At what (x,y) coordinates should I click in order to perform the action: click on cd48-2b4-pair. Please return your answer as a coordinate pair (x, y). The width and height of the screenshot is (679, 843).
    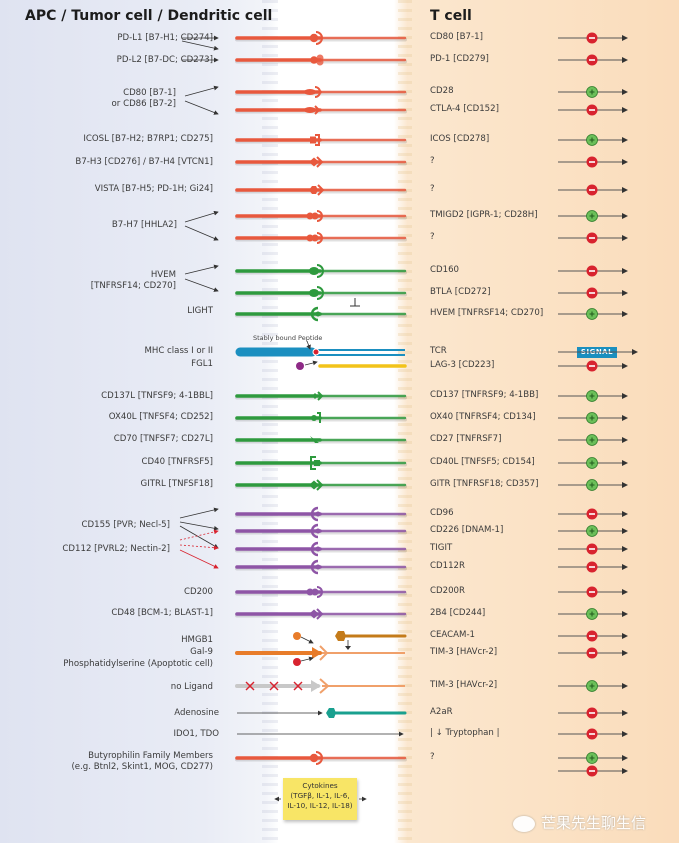
    Looking at the image, I should click on (321, 614).